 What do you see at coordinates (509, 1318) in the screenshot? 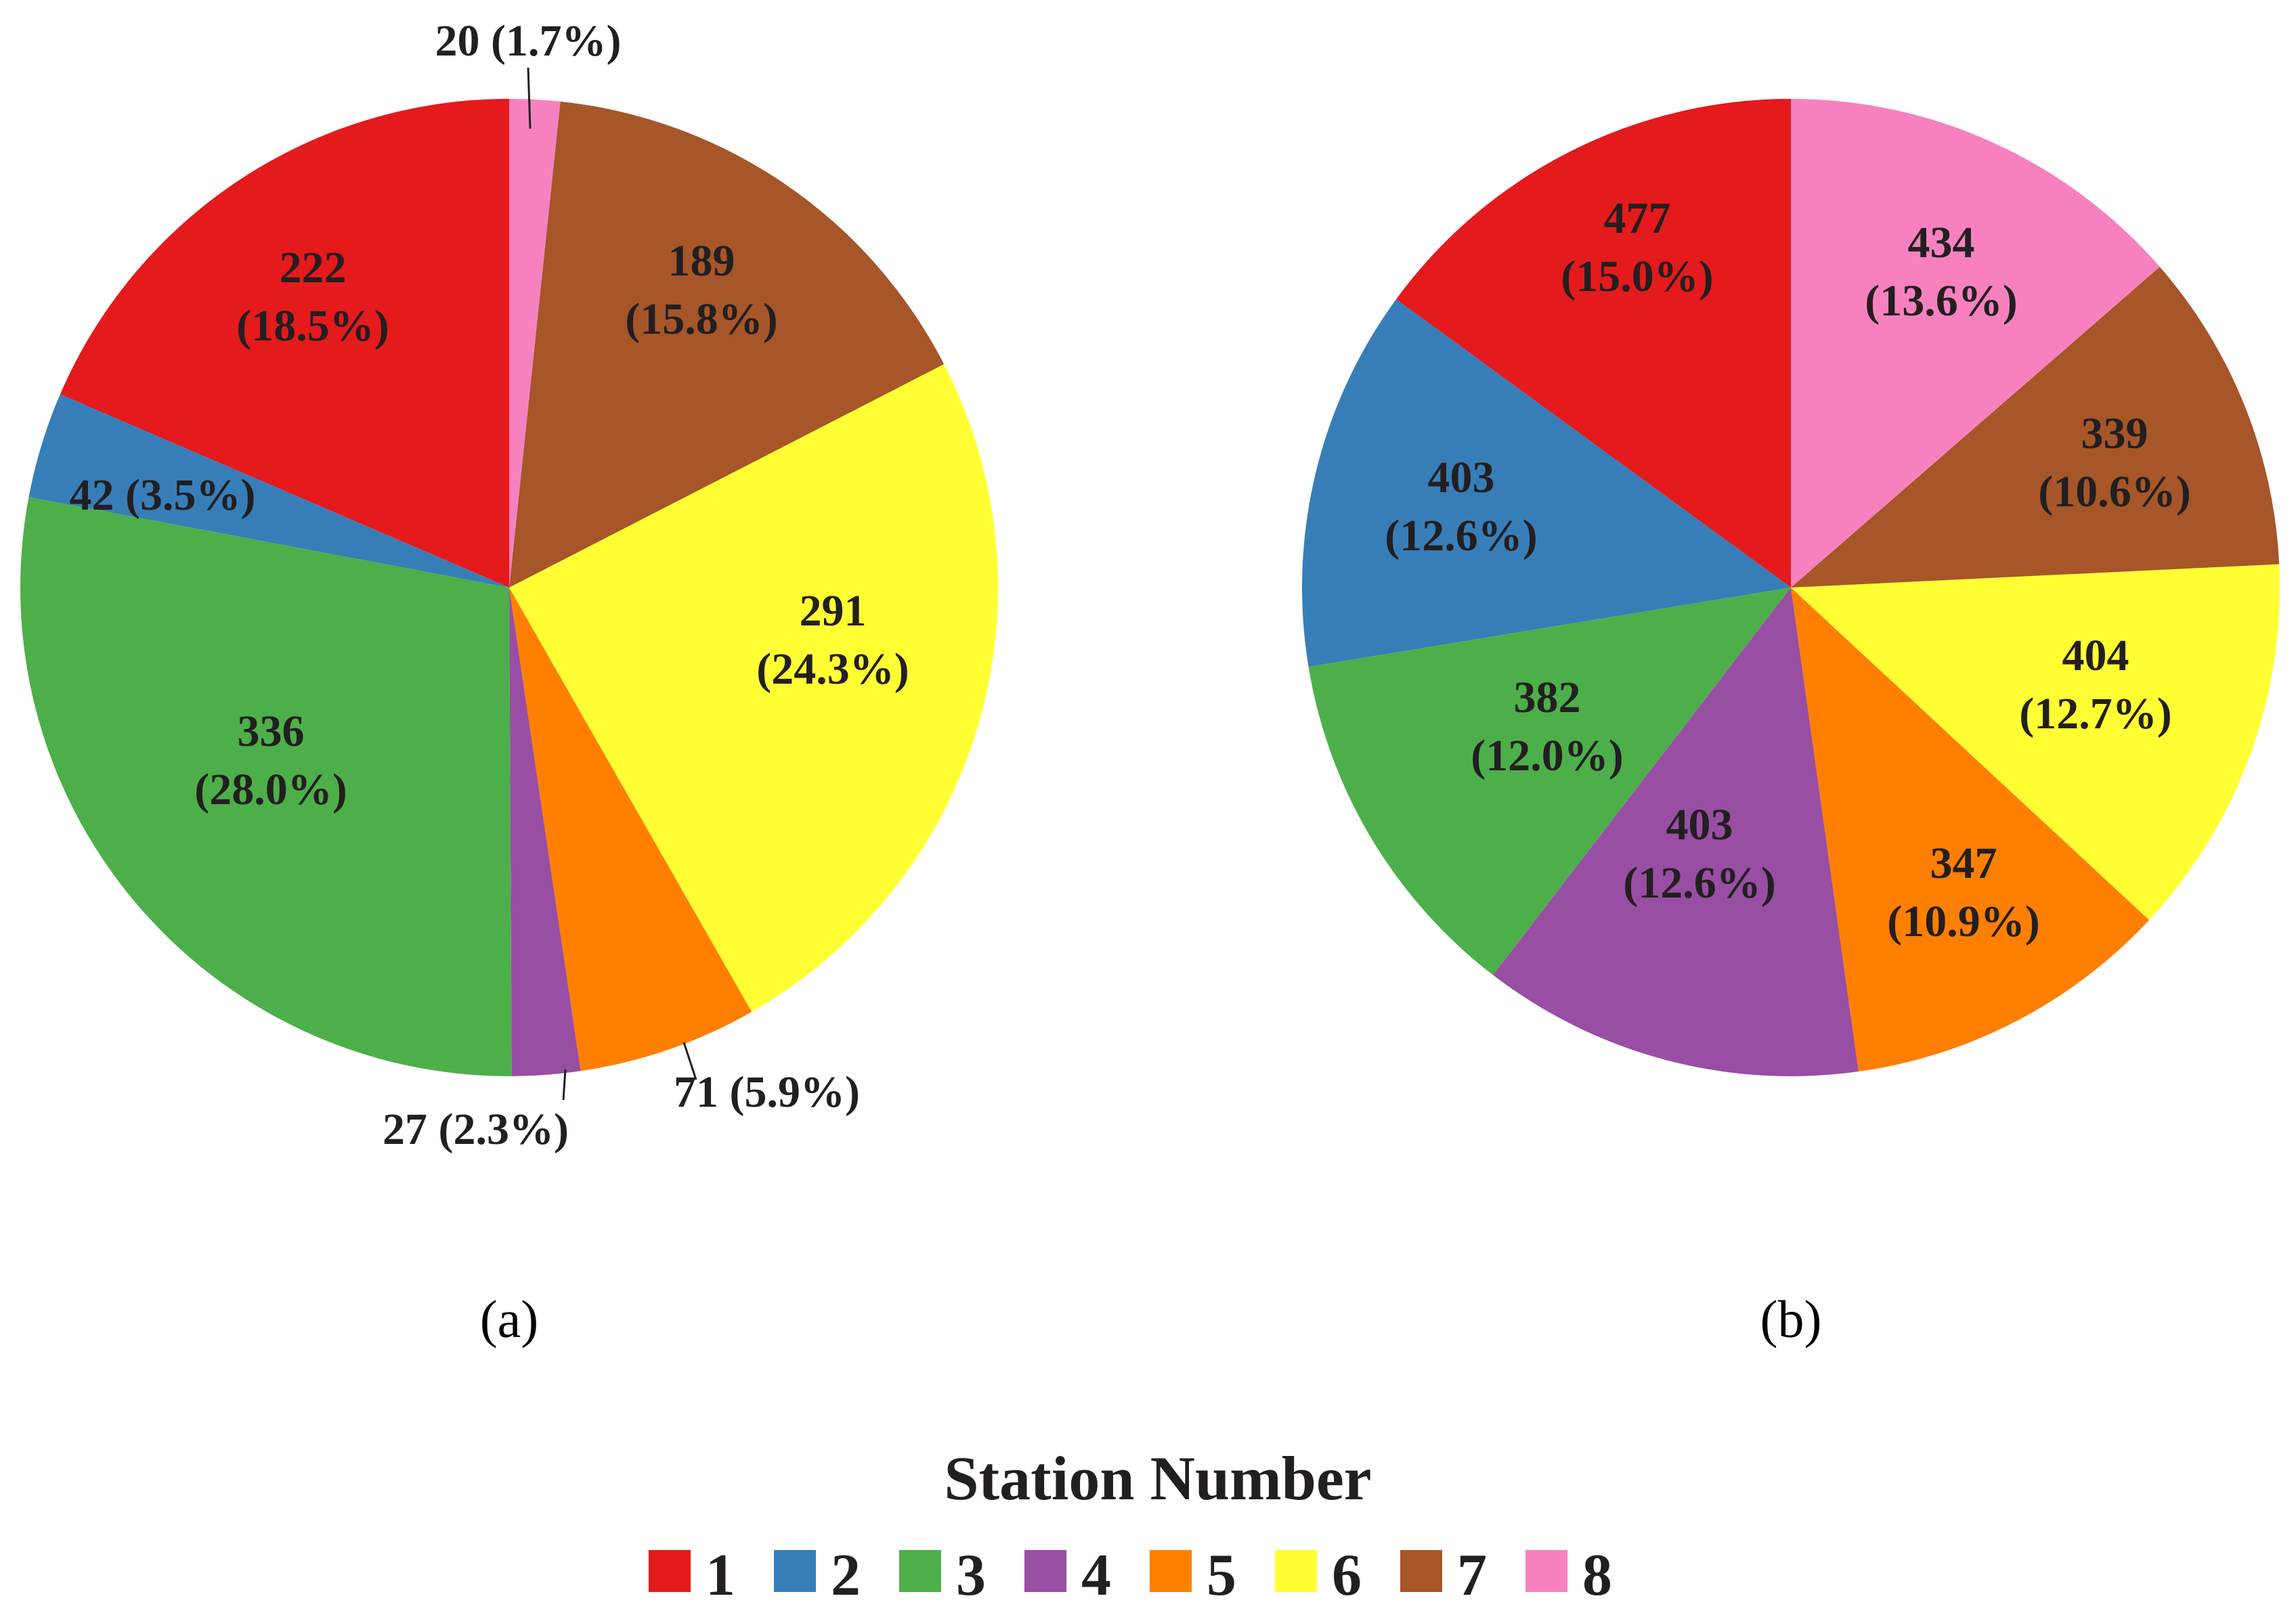
I see `panel-caption-a: (a)` at bounding box center [509, 1318].